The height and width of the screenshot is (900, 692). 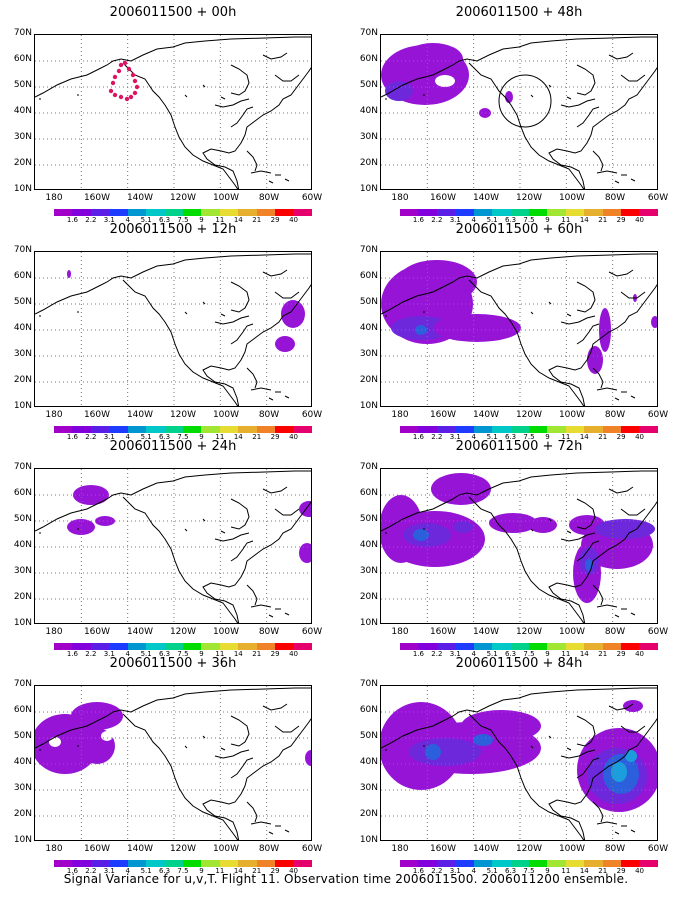 I want to click on variance-contour-cyan, so click(x=631, y=756).